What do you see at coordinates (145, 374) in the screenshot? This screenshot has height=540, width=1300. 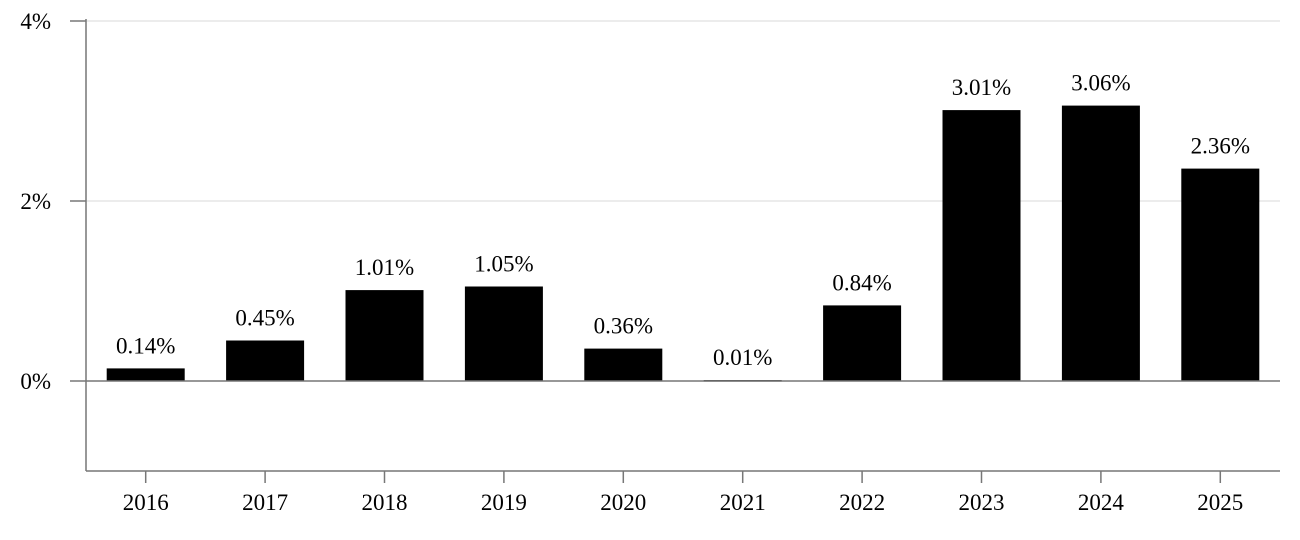 I see `bar-2016` at bounding box center [145, 374].